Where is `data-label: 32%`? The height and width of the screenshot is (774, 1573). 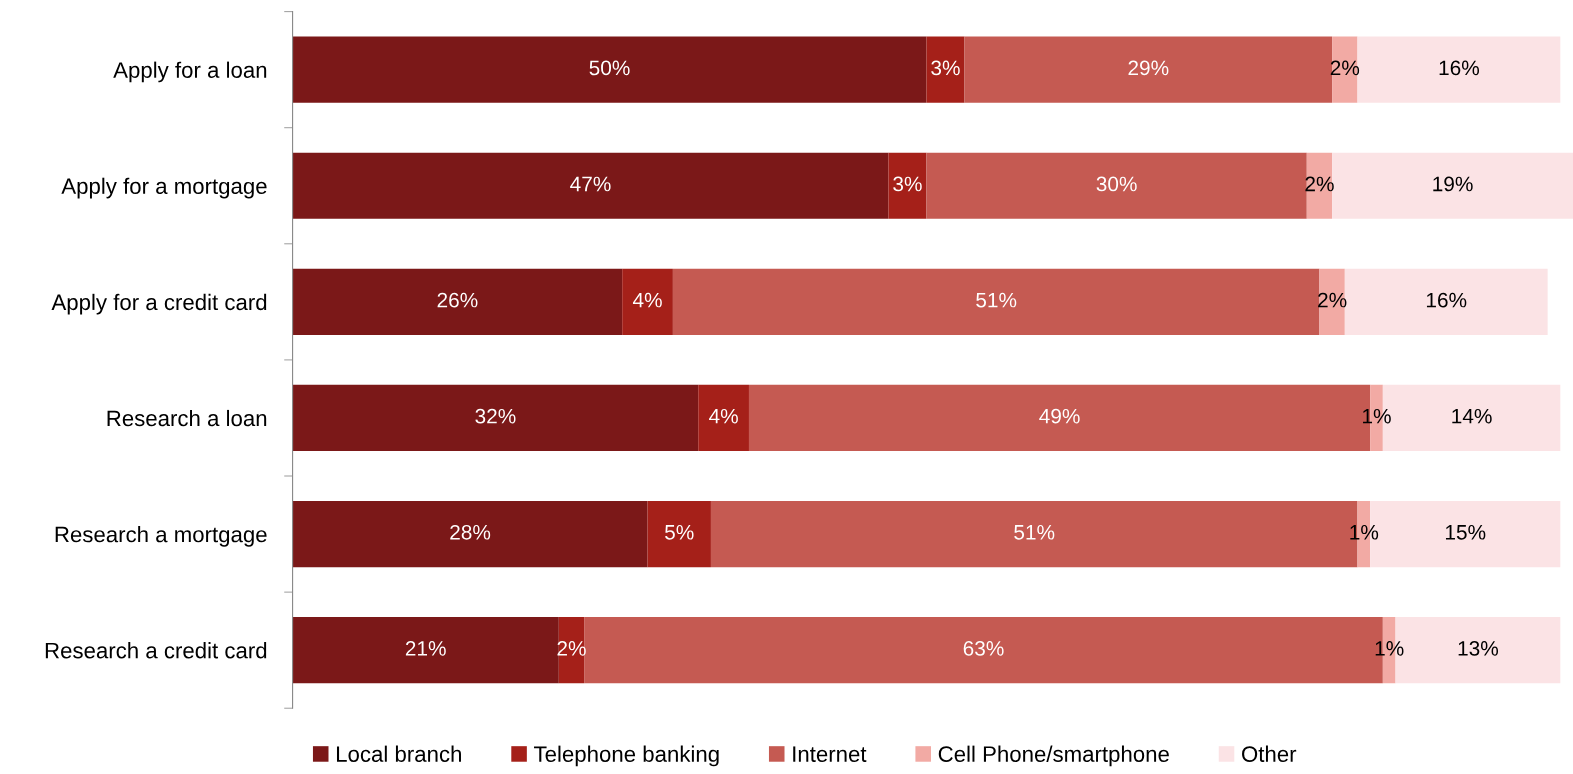
data-label: 32% is located at coordinates (495, 416).